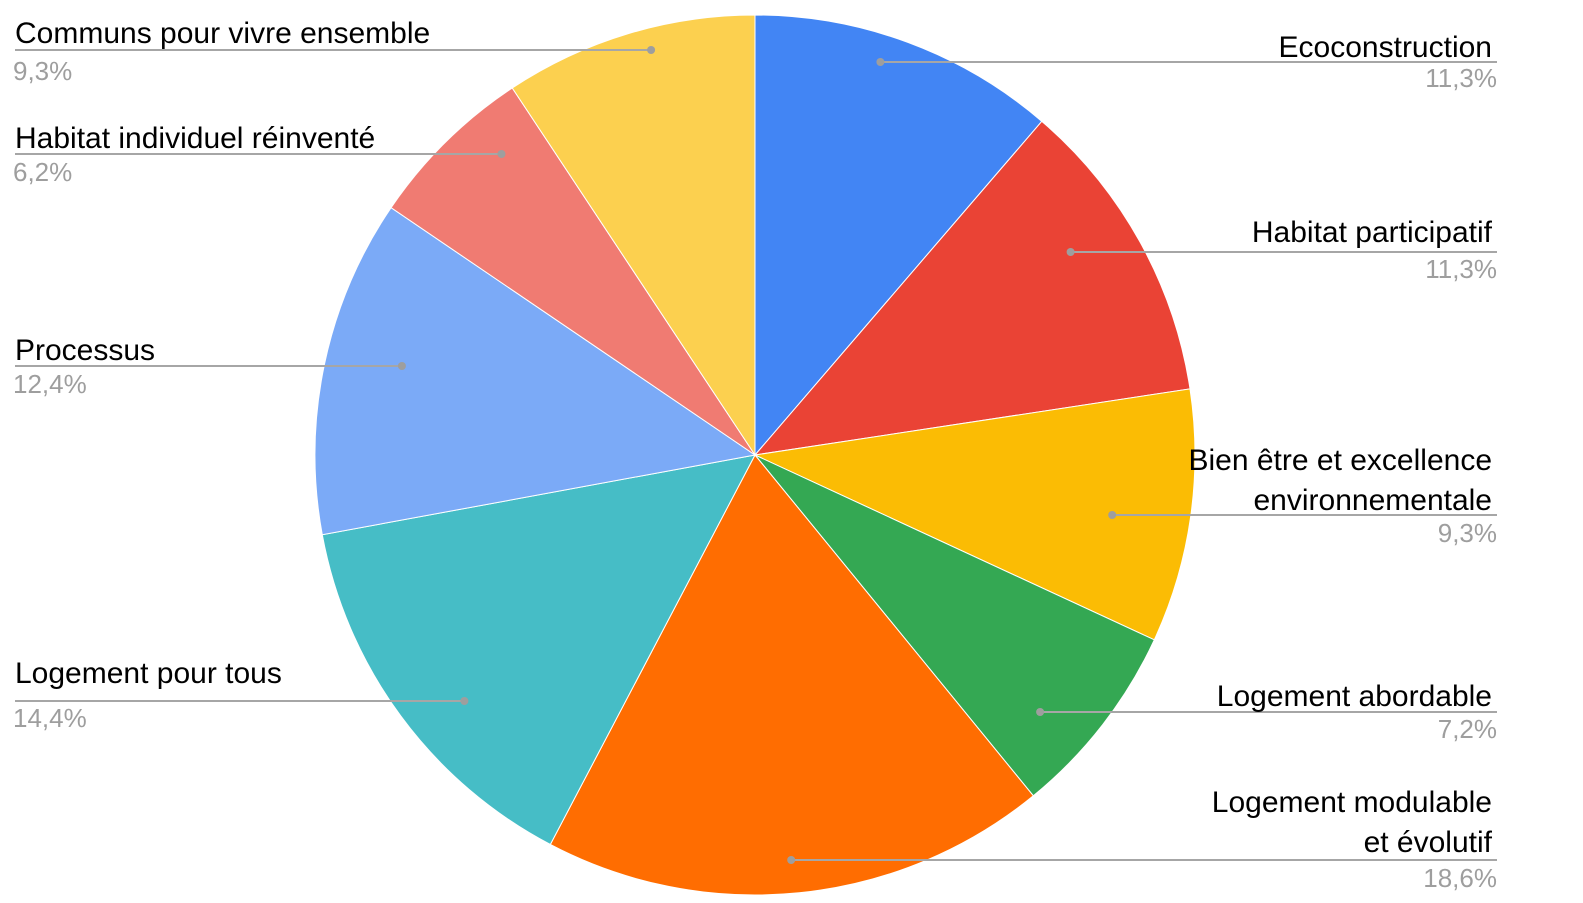 This screenshot has height=903, width=1583. What do you see at coordinates (85, 350) in the screenshot?
I see `slice-label-7: Processus` at bounding box center [85, 350].